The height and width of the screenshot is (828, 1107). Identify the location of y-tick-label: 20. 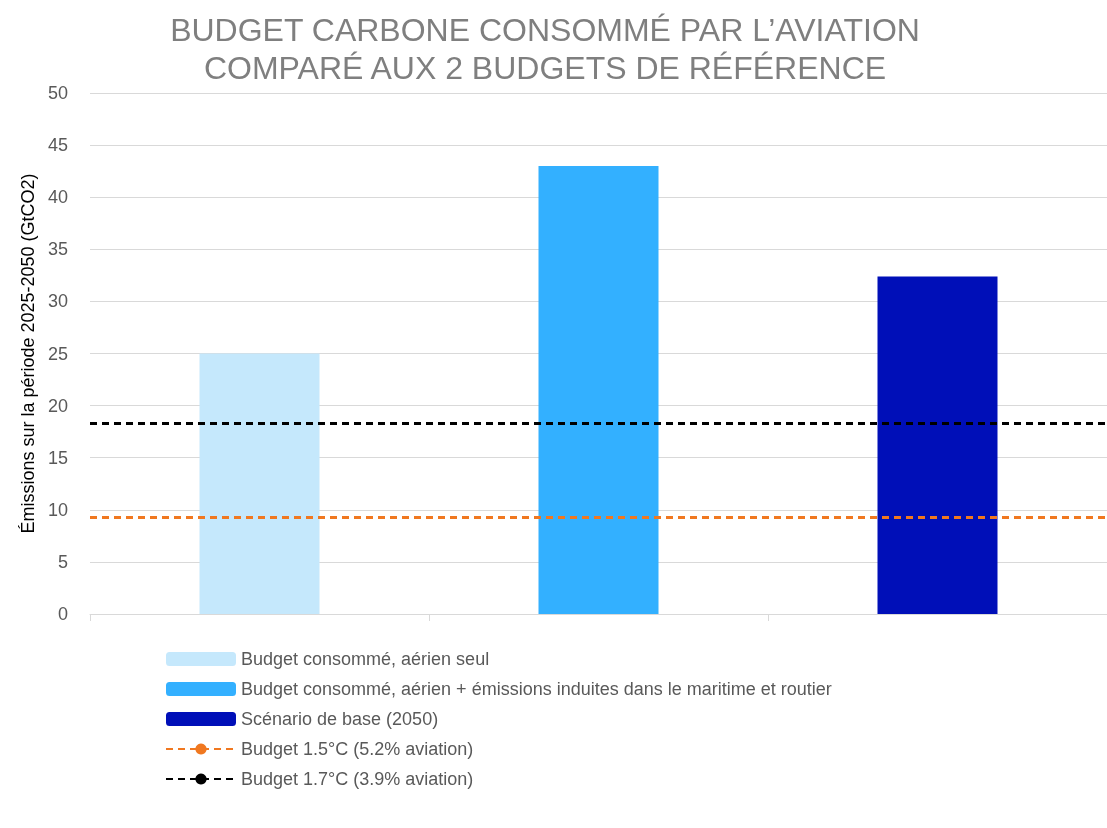
(57, 405).